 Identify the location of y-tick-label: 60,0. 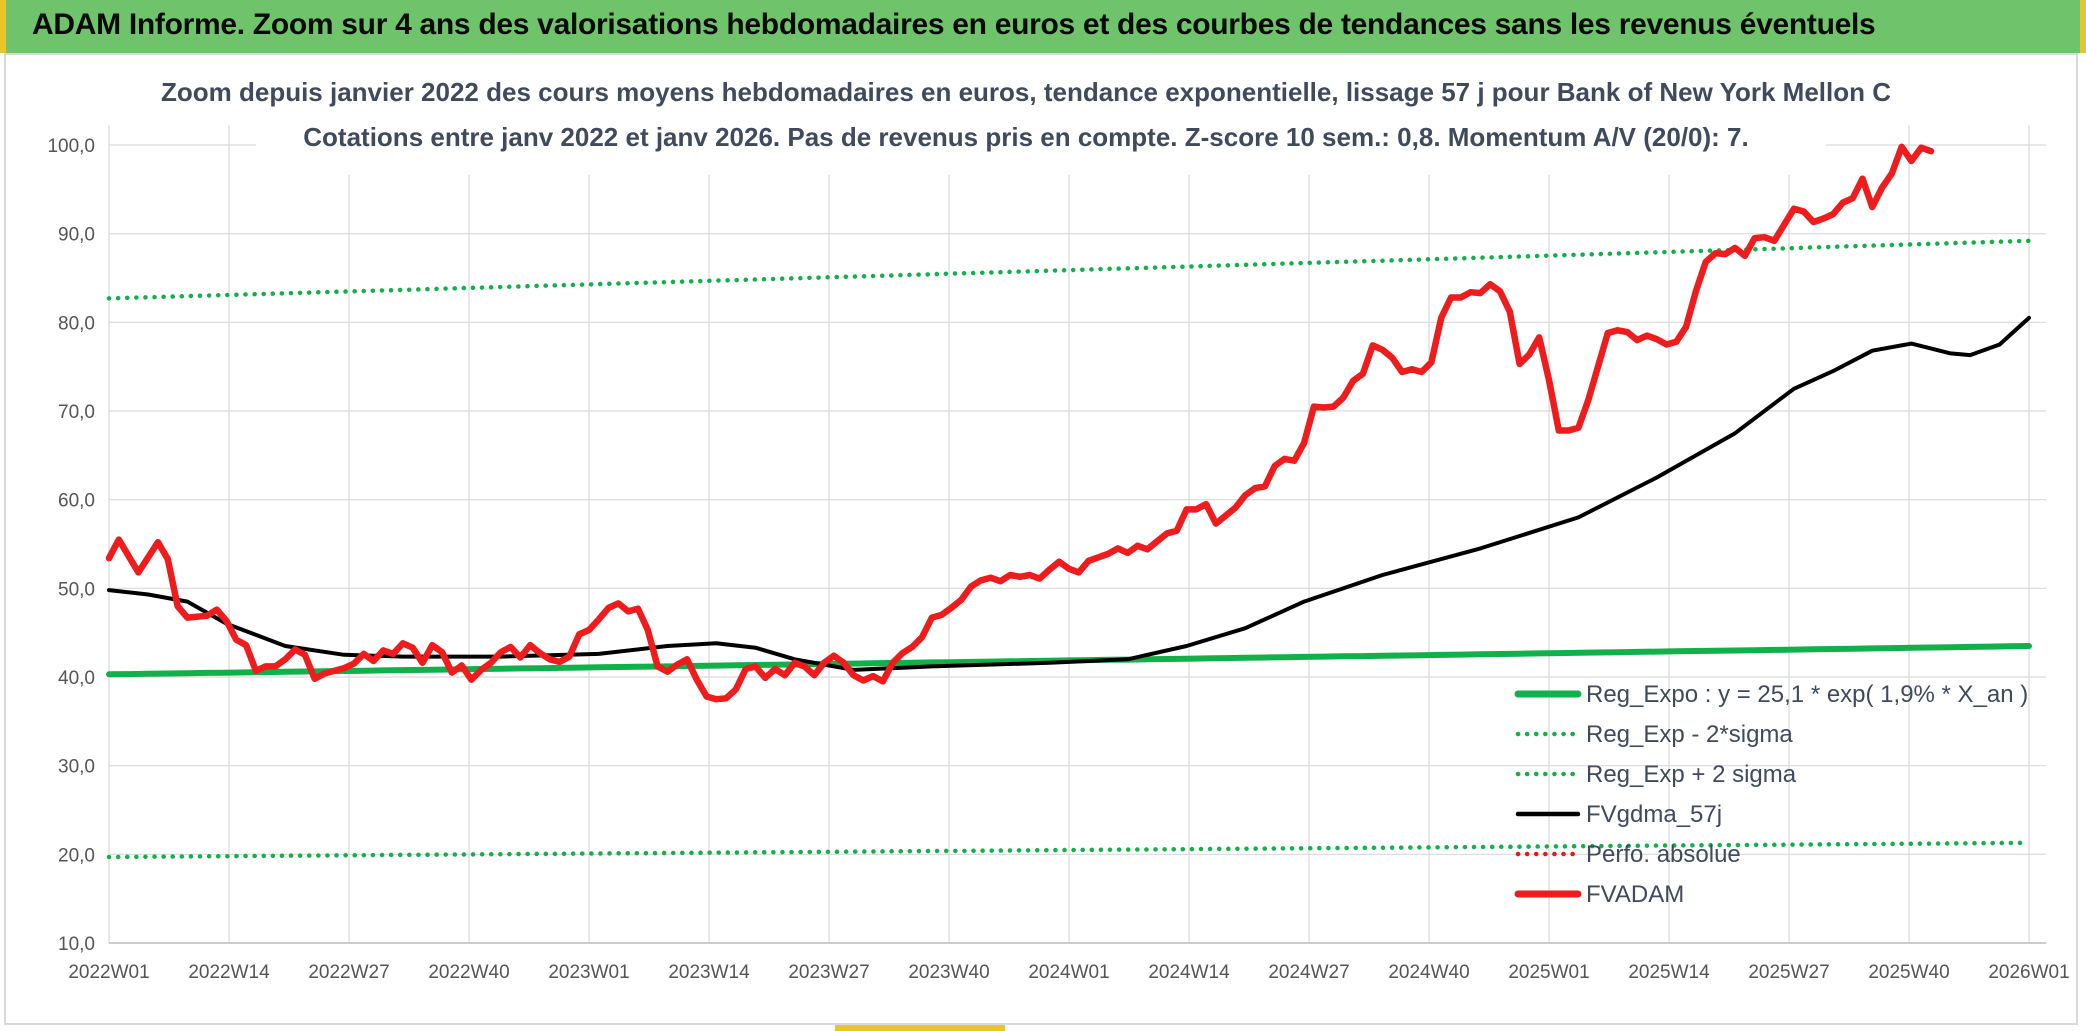
(76, 501).